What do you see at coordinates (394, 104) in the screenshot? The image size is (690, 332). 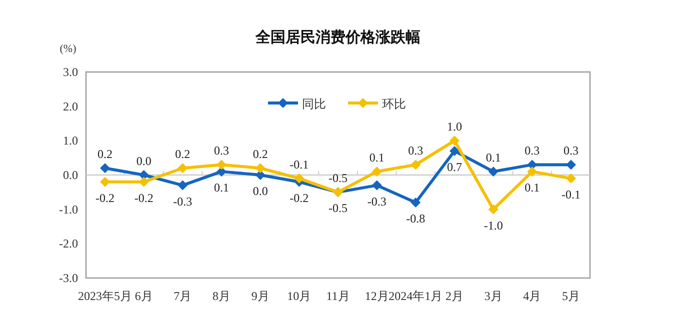 I see `legend-label: 环比` at bounding box center [394, 104].